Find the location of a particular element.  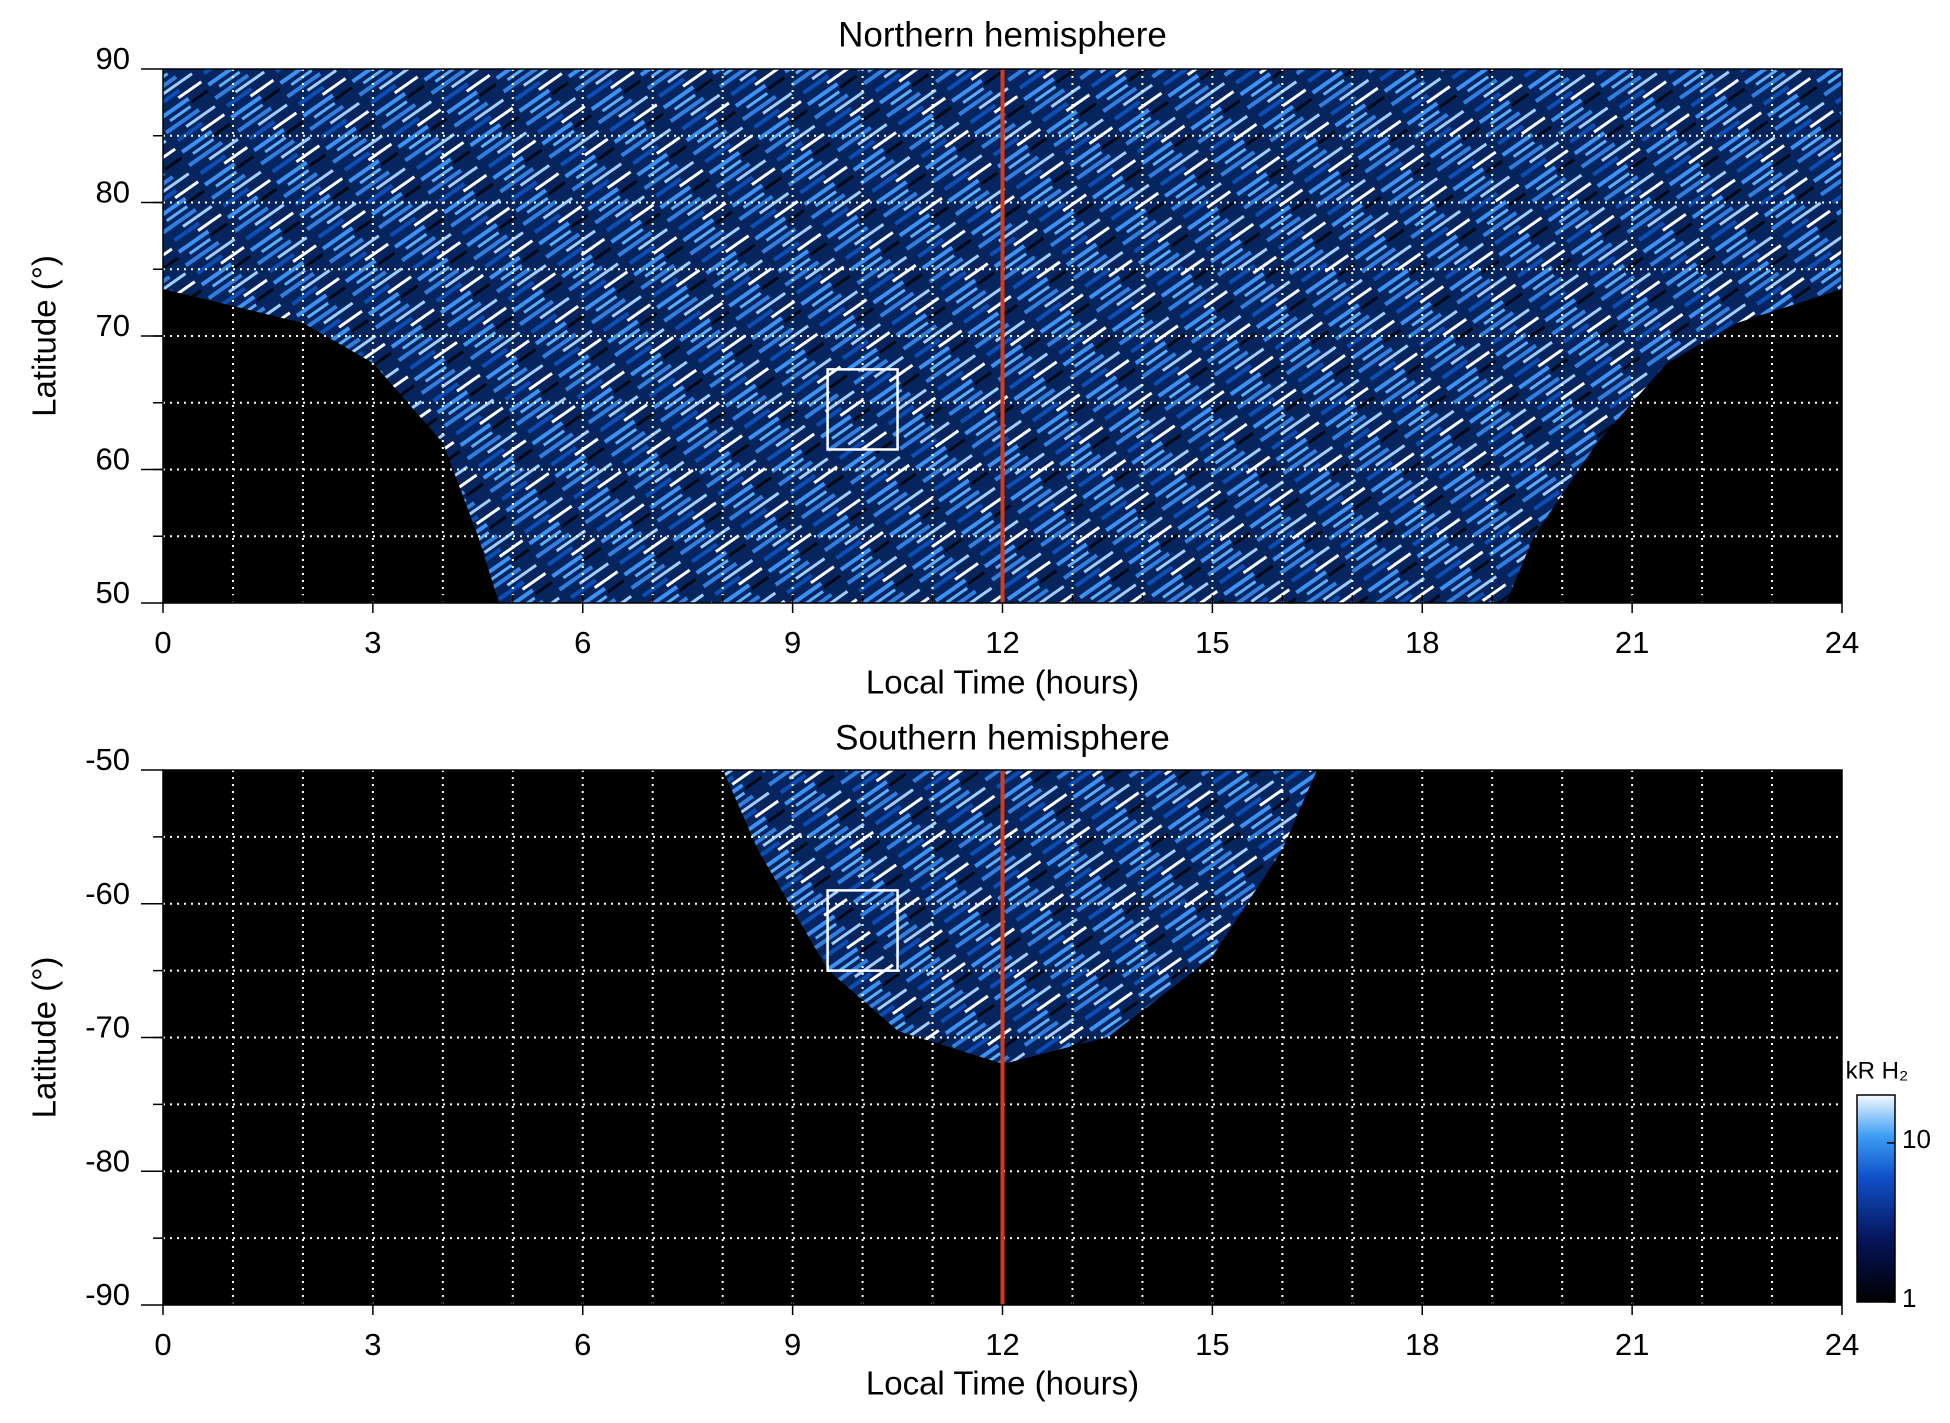

colorbar-label: kR H₂ is located at coordinates (1877, 1070).